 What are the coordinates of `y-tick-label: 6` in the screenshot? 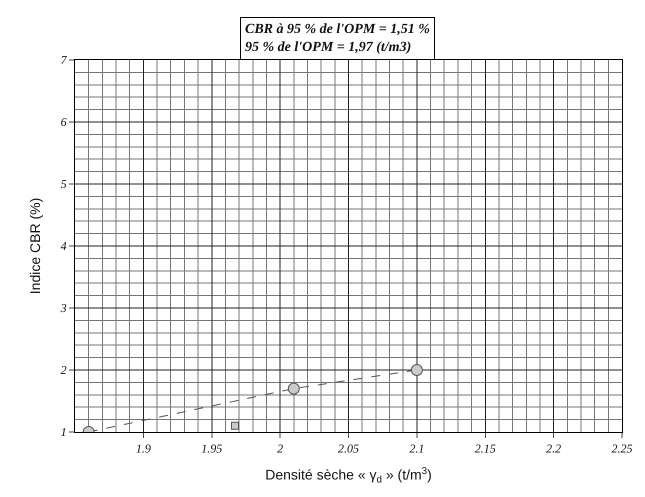 It's located at (63, 122).